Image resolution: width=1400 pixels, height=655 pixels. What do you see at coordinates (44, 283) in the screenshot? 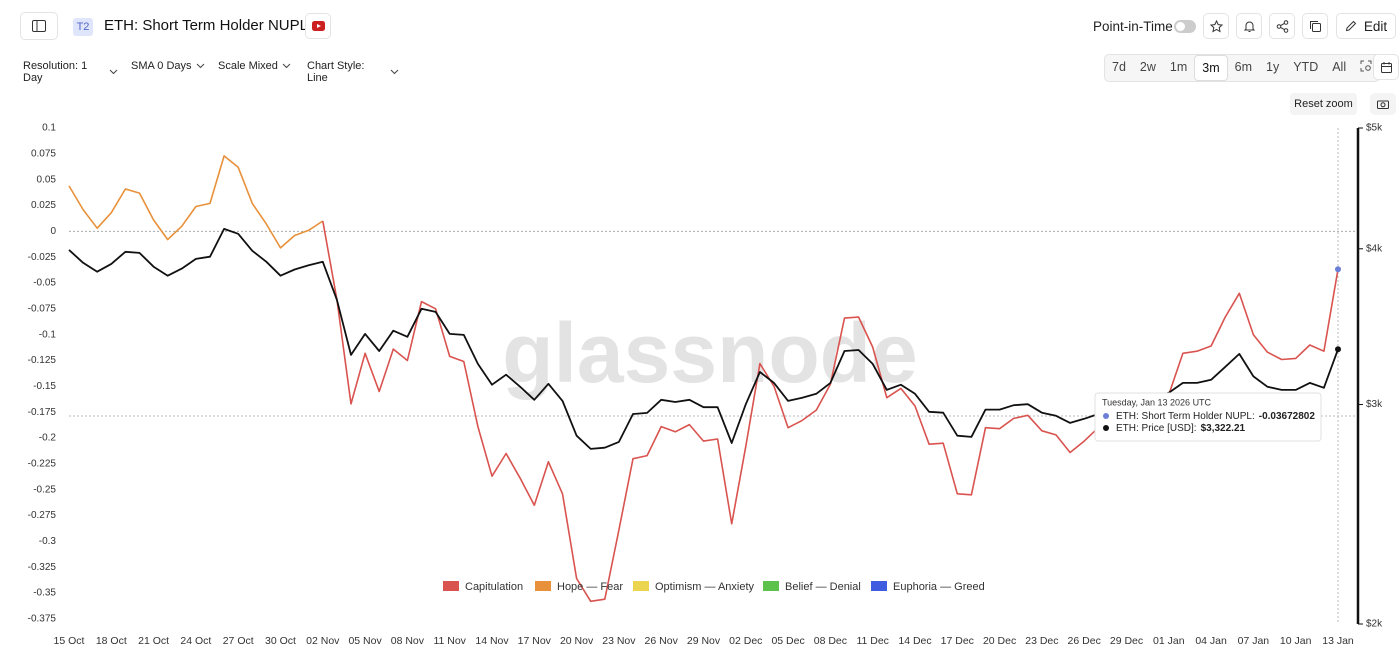
I see `y-tick-label: -0.05` at bounding box center [44, 283].